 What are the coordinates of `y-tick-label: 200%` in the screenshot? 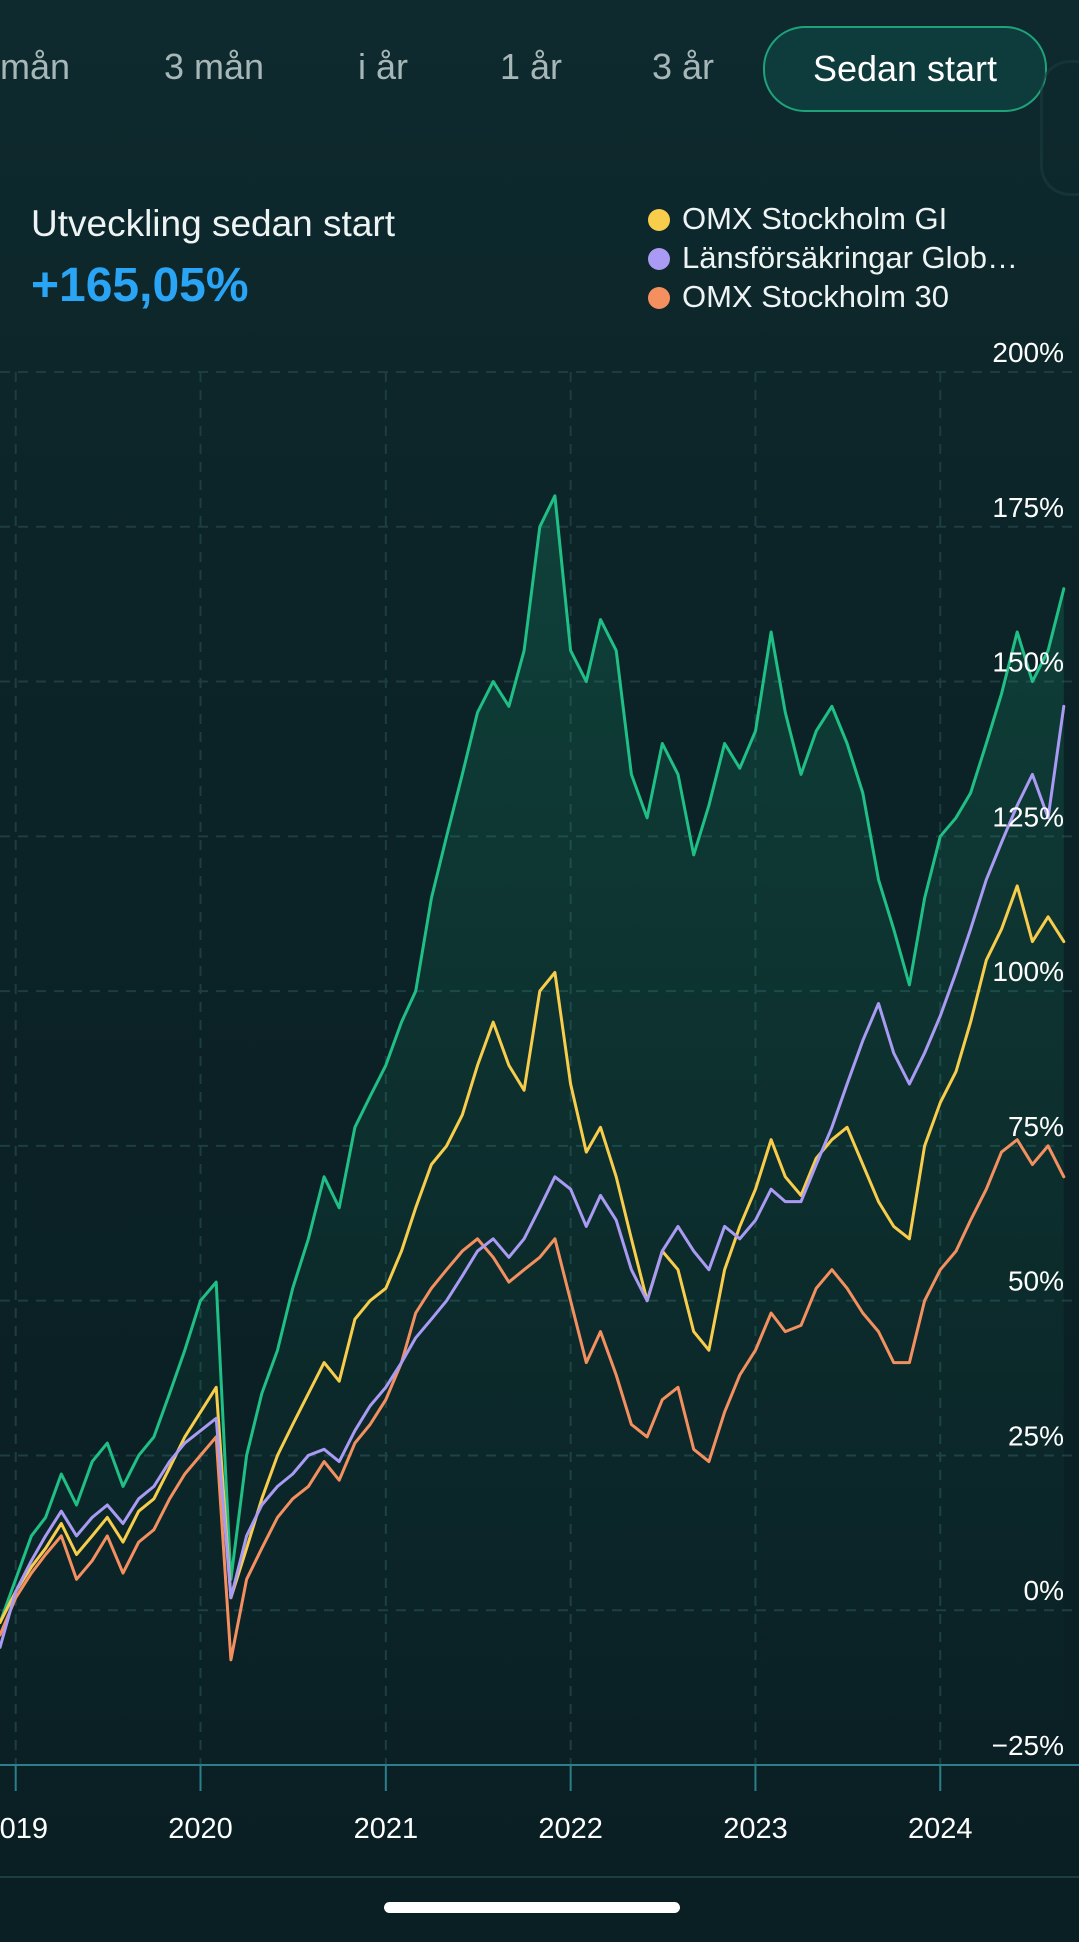 It's located at (1028, 352).